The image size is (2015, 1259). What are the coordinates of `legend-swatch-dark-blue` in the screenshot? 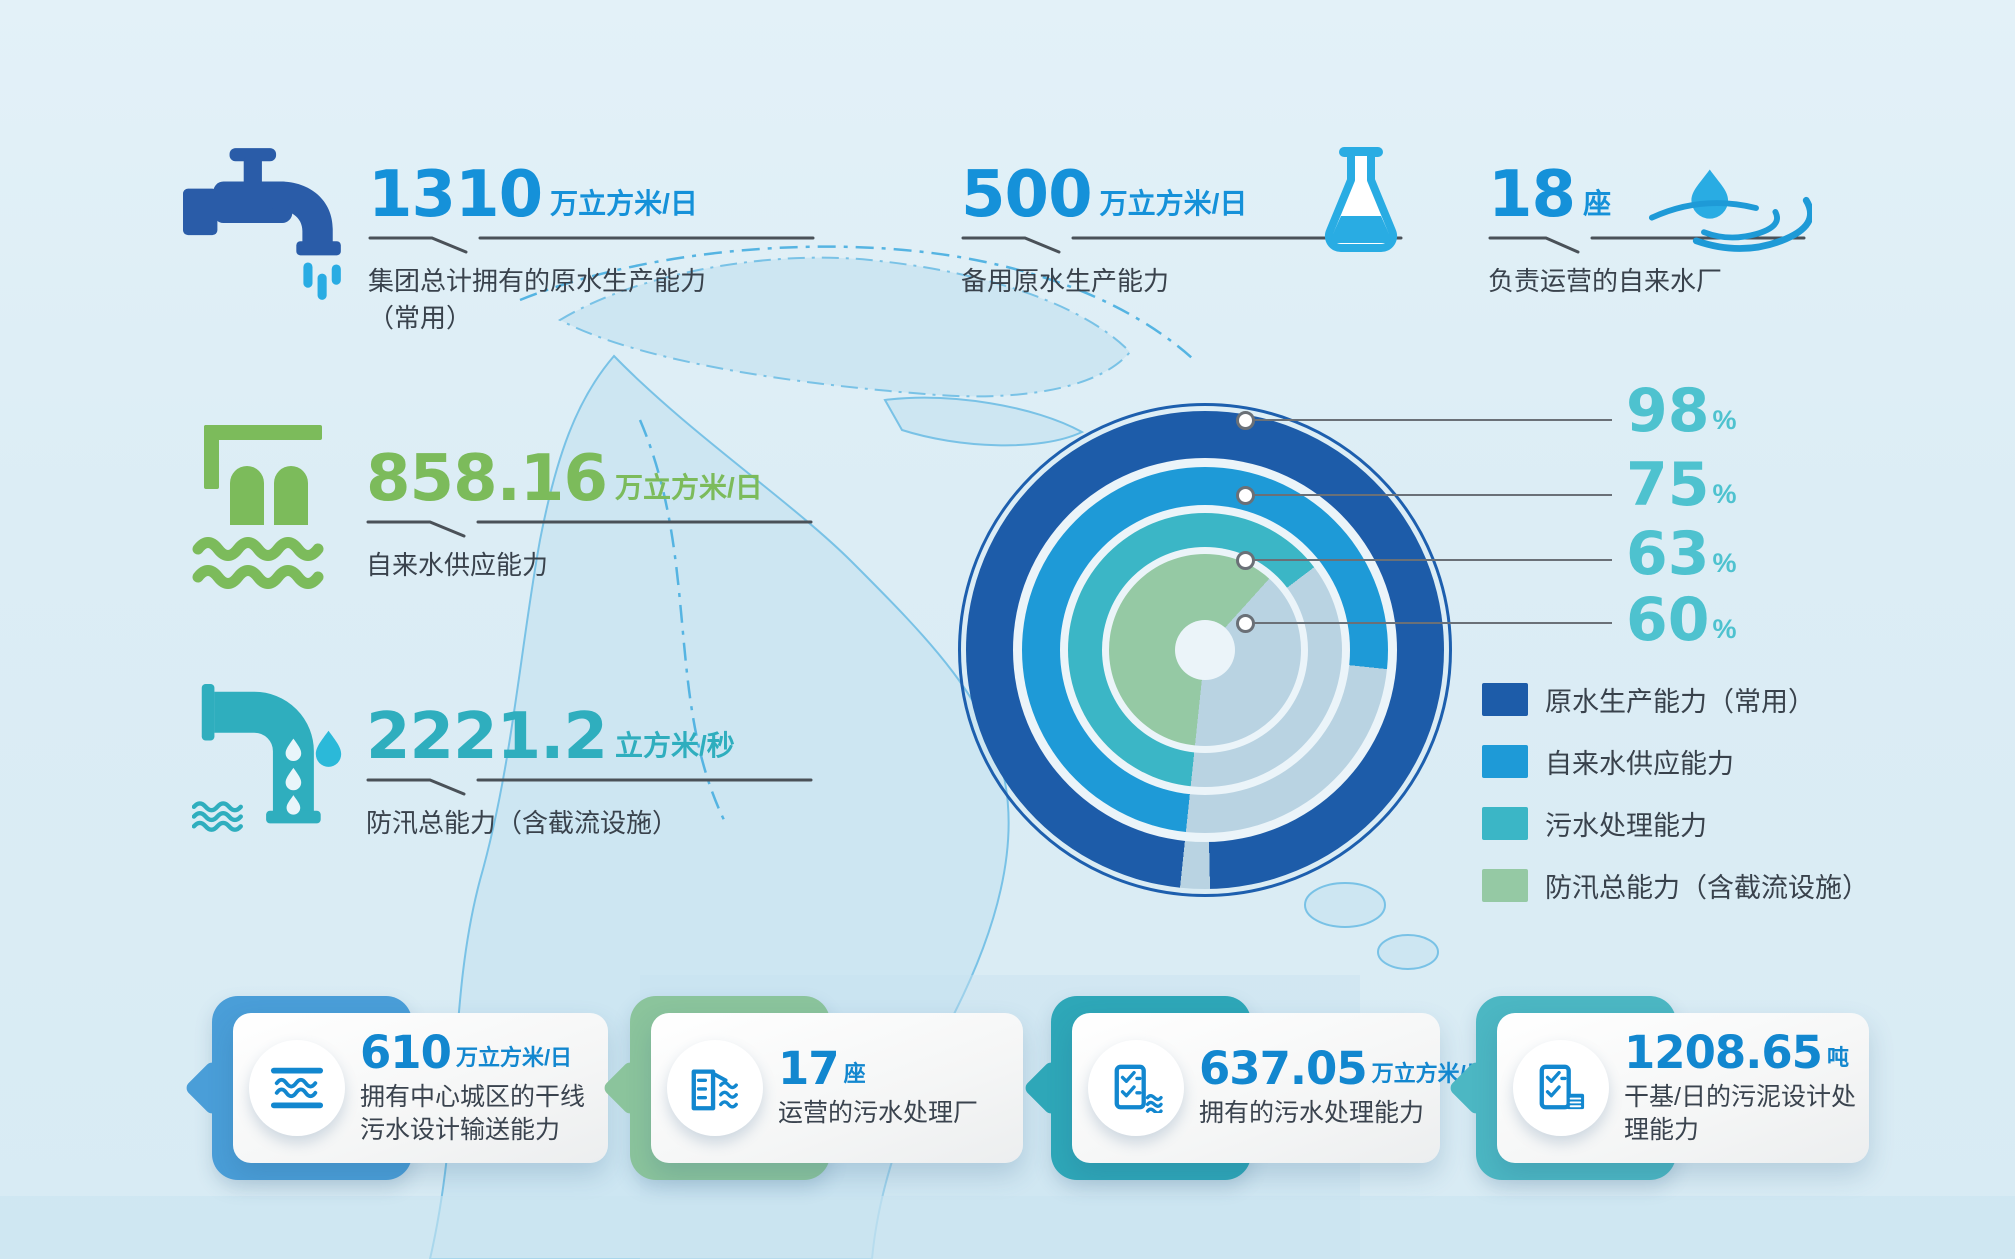 It's located at (1505, 699).